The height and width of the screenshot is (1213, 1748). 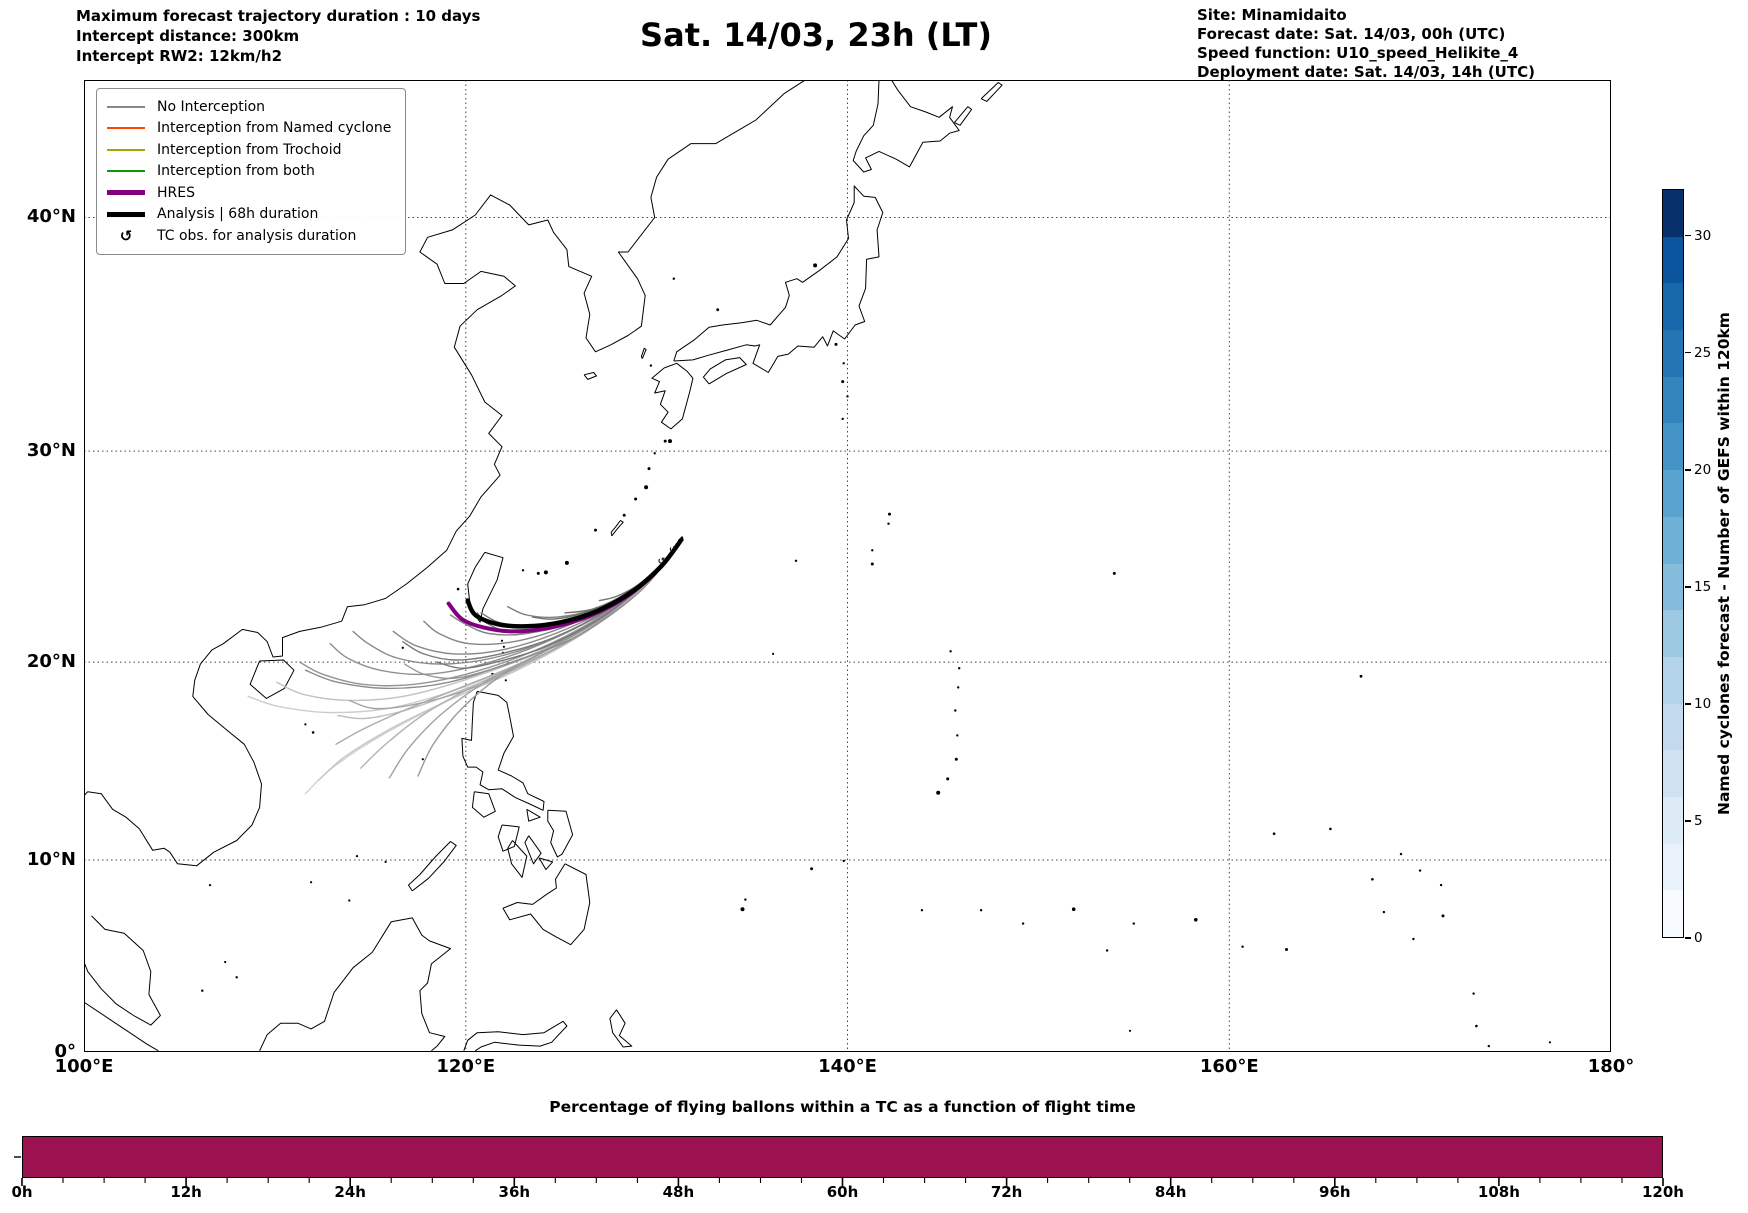 I want to click on legend-item-label: TC obs. for analysis duration, so click(x=257, y=235).